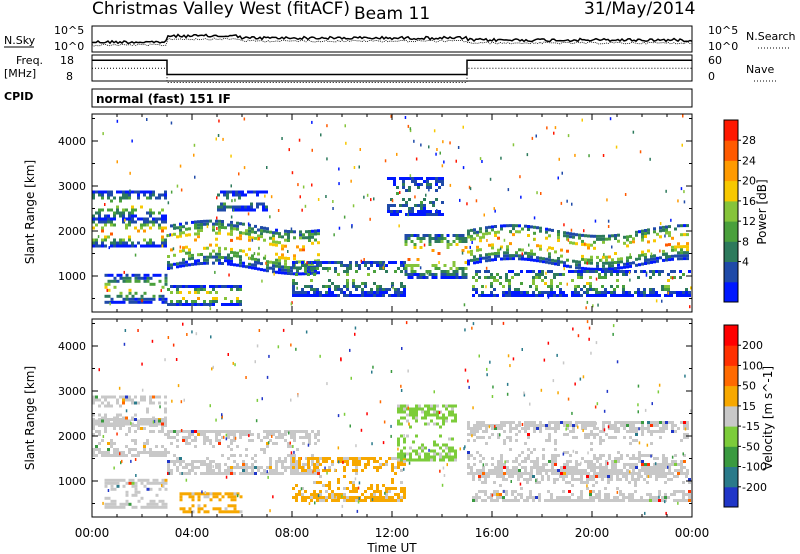 This screenshot has height=554, width=800. Describe the element at coordinates (391, 68) in the screenshot. I see `freq-panel: Freq. [MHz] 18 8 60 0 Nave` at that location.